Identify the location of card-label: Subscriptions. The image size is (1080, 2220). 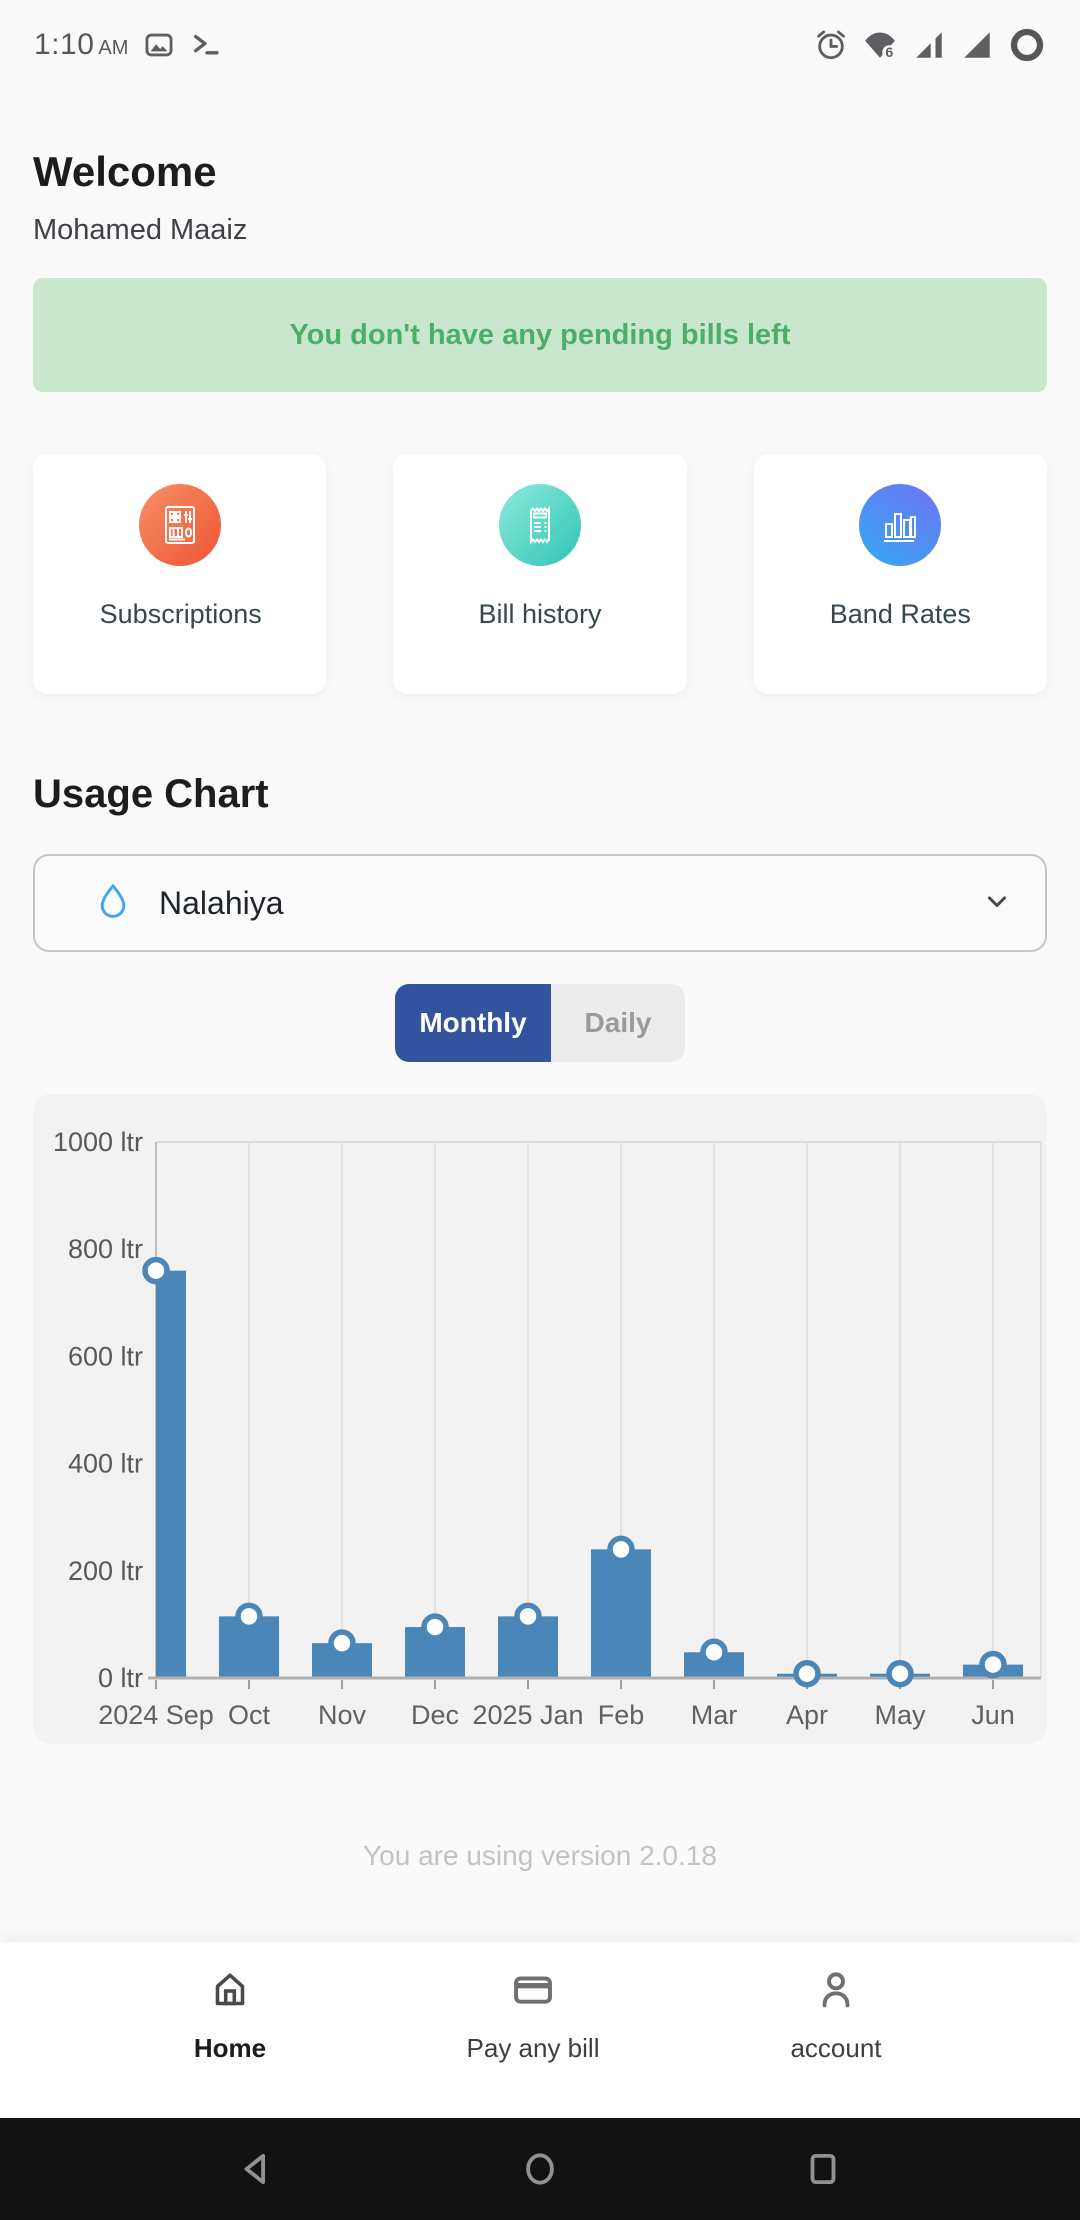
(180, 614).